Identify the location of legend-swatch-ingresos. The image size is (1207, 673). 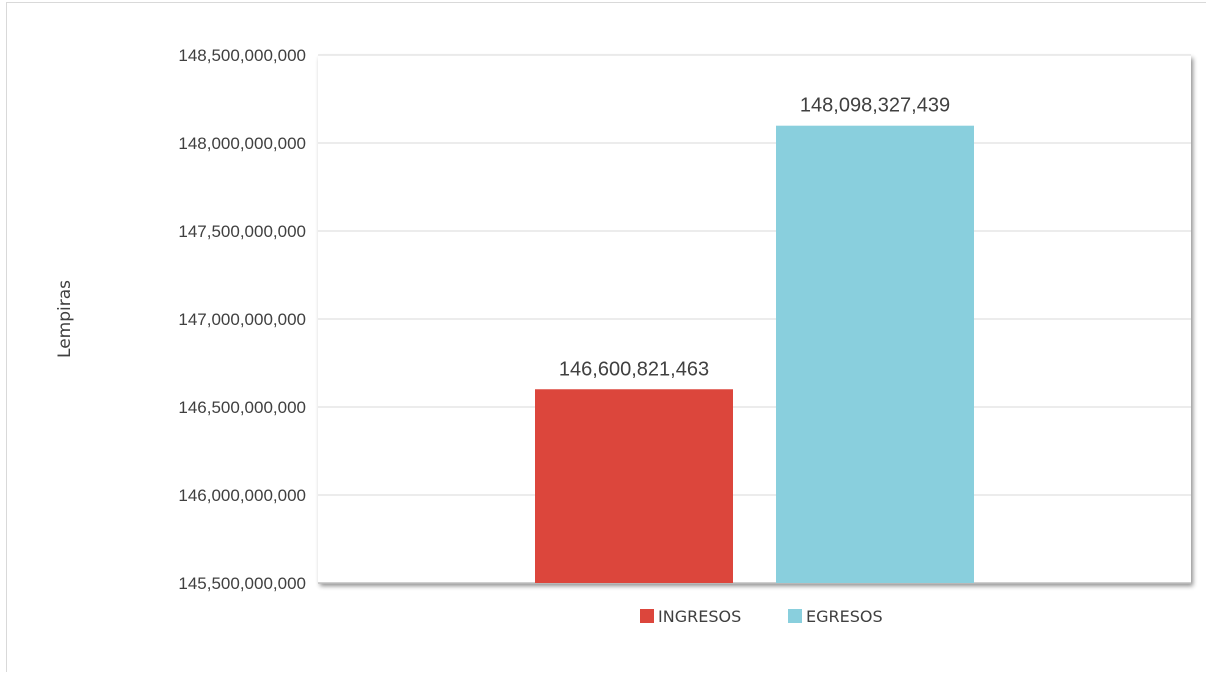
(647, 616).